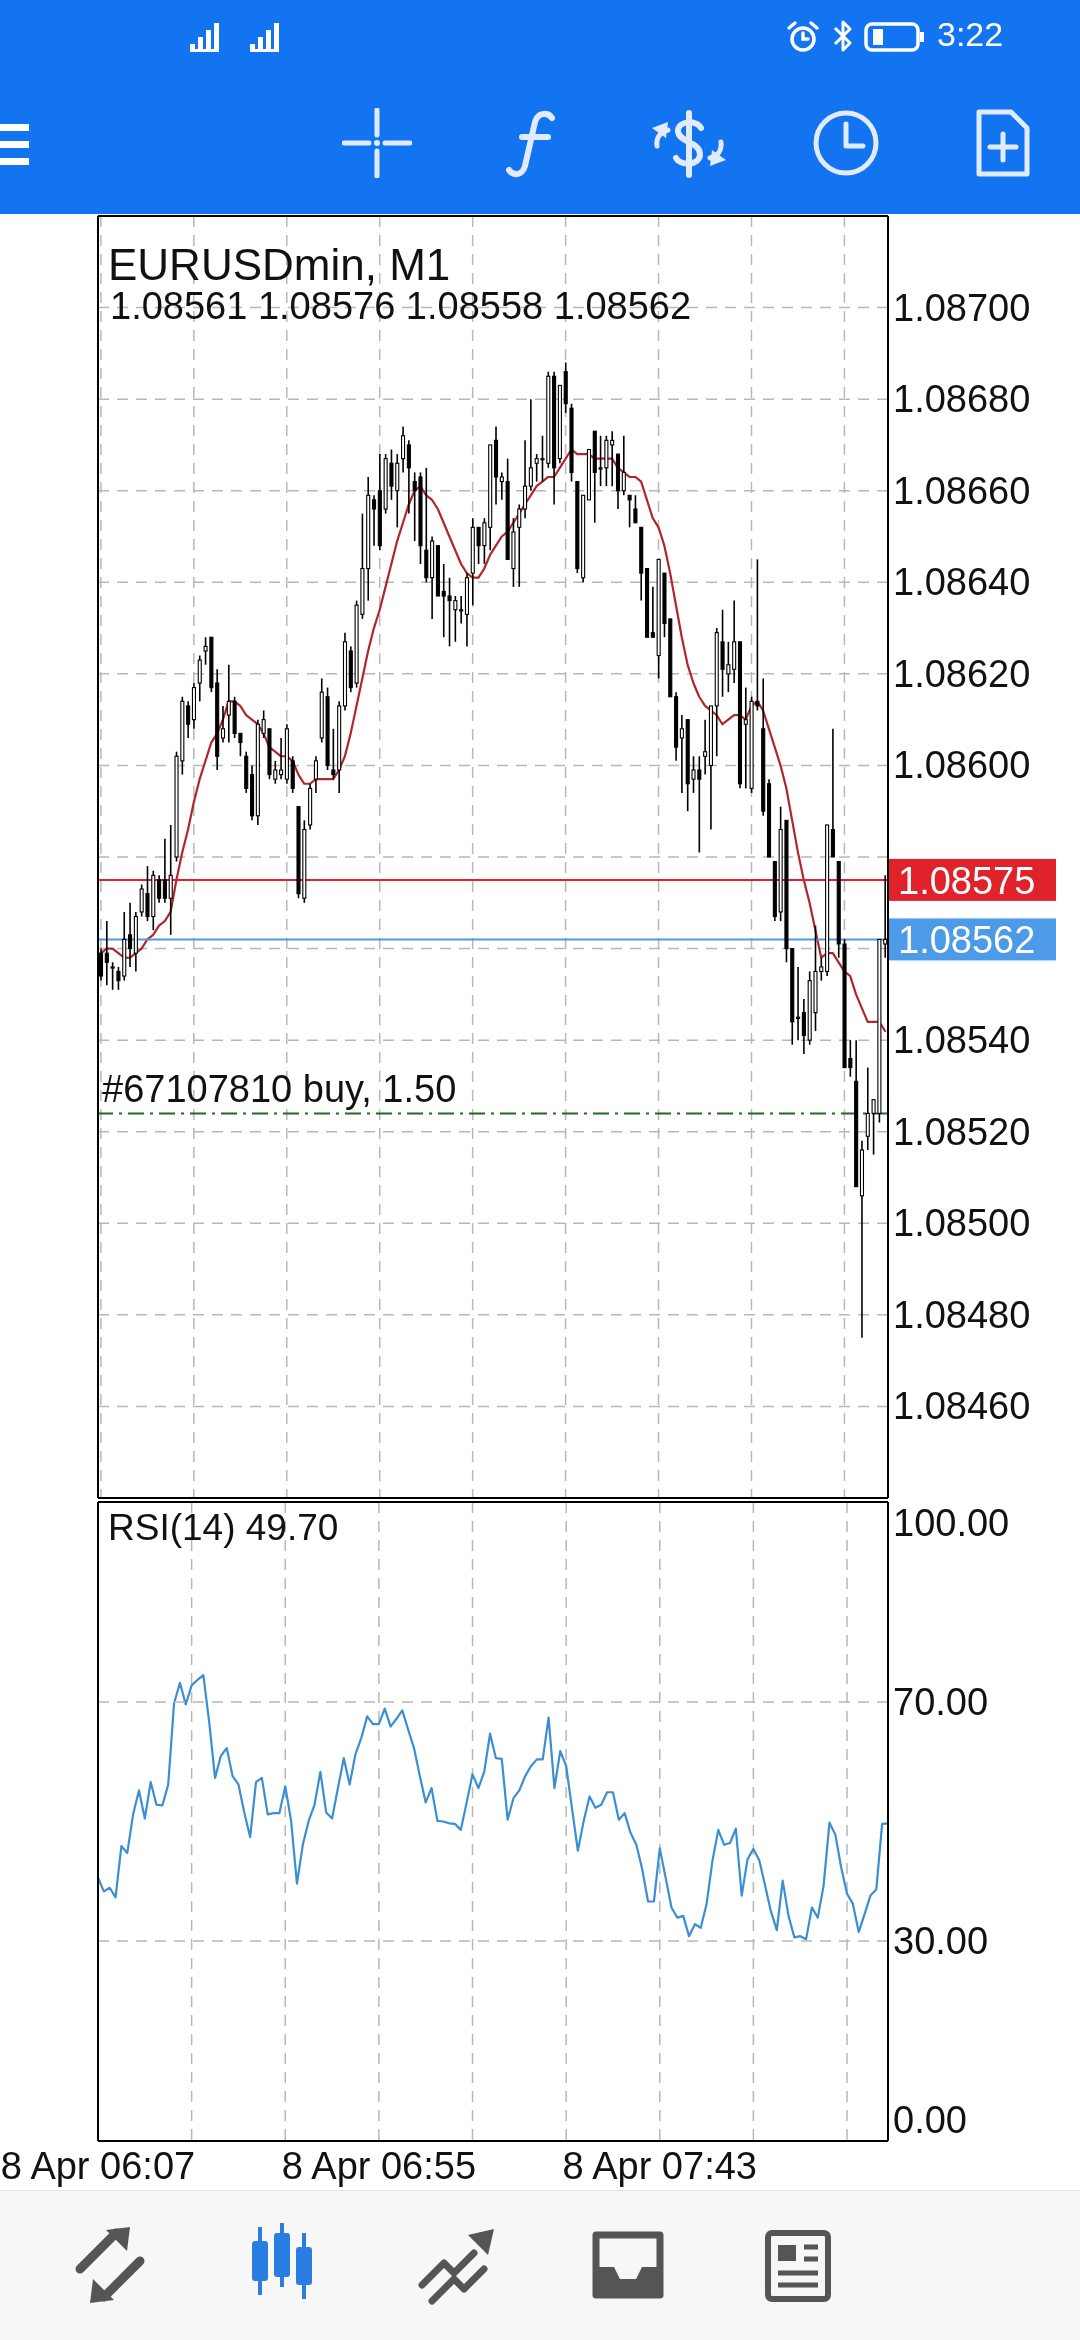 The image size is (1080, 2340). Describe the element at coordinates (951, 1522) in the screenshot. I see `y-tick-label: 100.00` at that location.